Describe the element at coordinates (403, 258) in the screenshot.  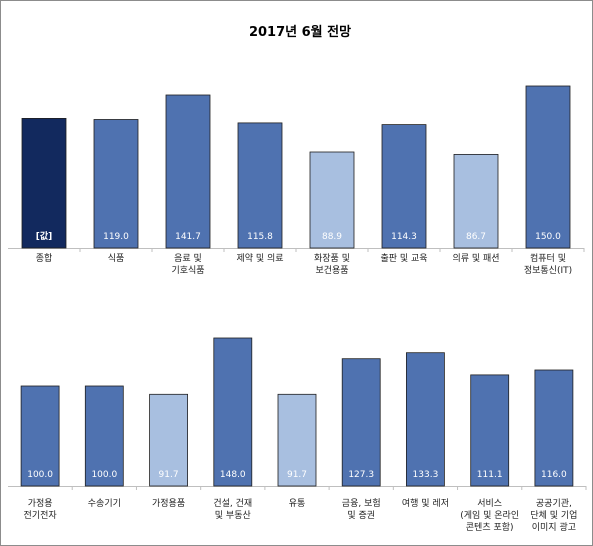
I see `category-label: 출판 및 교육` at that location.